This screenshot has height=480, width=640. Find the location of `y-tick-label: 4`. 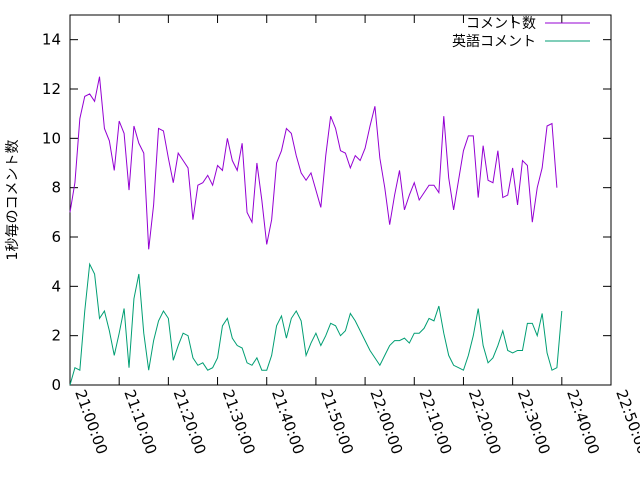

y-tick-label: 4 is located at coordinates (56, 286).